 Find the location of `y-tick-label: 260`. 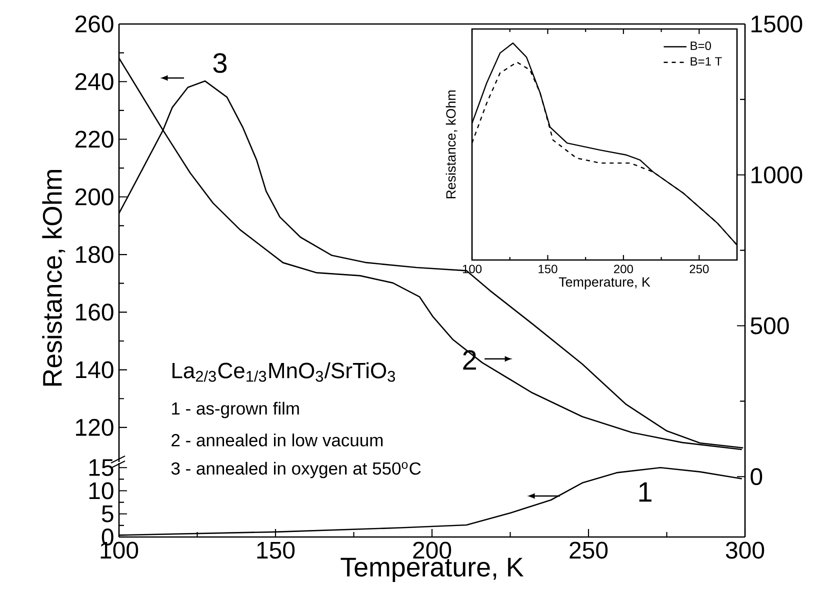

y-tick-label: 260 is located at coordinates (94, 23).